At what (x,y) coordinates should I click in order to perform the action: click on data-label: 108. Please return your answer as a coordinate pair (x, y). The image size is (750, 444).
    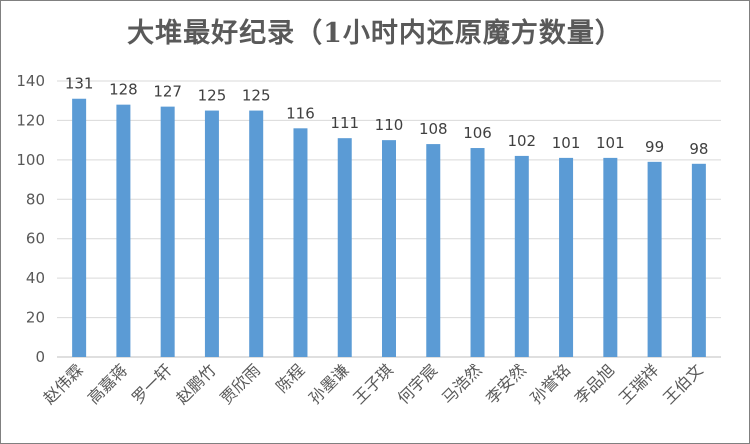
    Looking at the image, I should click on (433, 129).